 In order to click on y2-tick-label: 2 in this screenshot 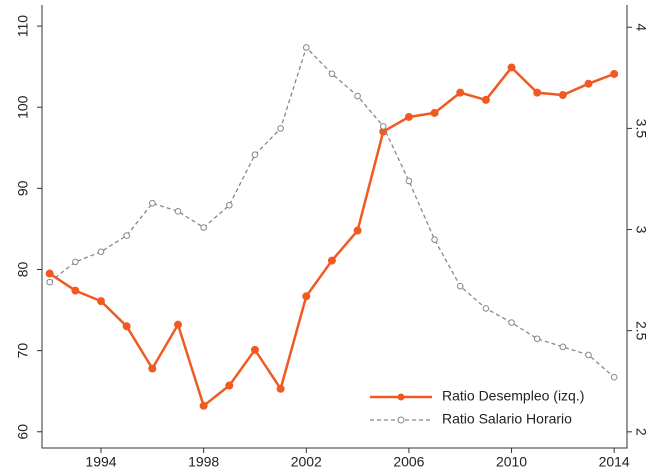, I will do `click(641, 432)`.